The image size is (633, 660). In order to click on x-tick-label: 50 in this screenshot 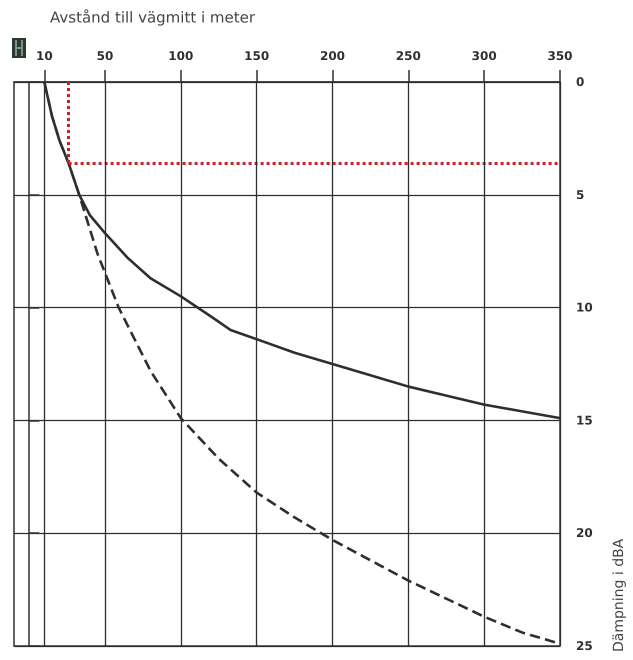, I will do `click(105, 56)`.